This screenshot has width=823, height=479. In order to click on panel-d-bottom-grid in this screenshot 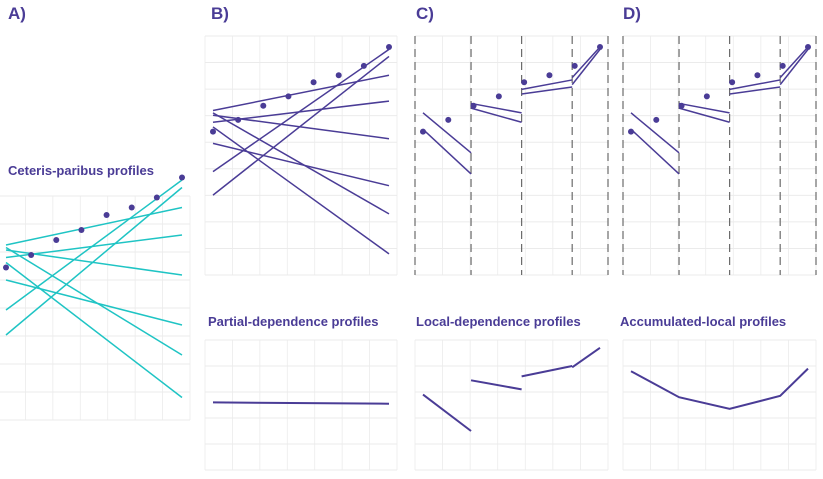, I will do `click(719, 405)`.